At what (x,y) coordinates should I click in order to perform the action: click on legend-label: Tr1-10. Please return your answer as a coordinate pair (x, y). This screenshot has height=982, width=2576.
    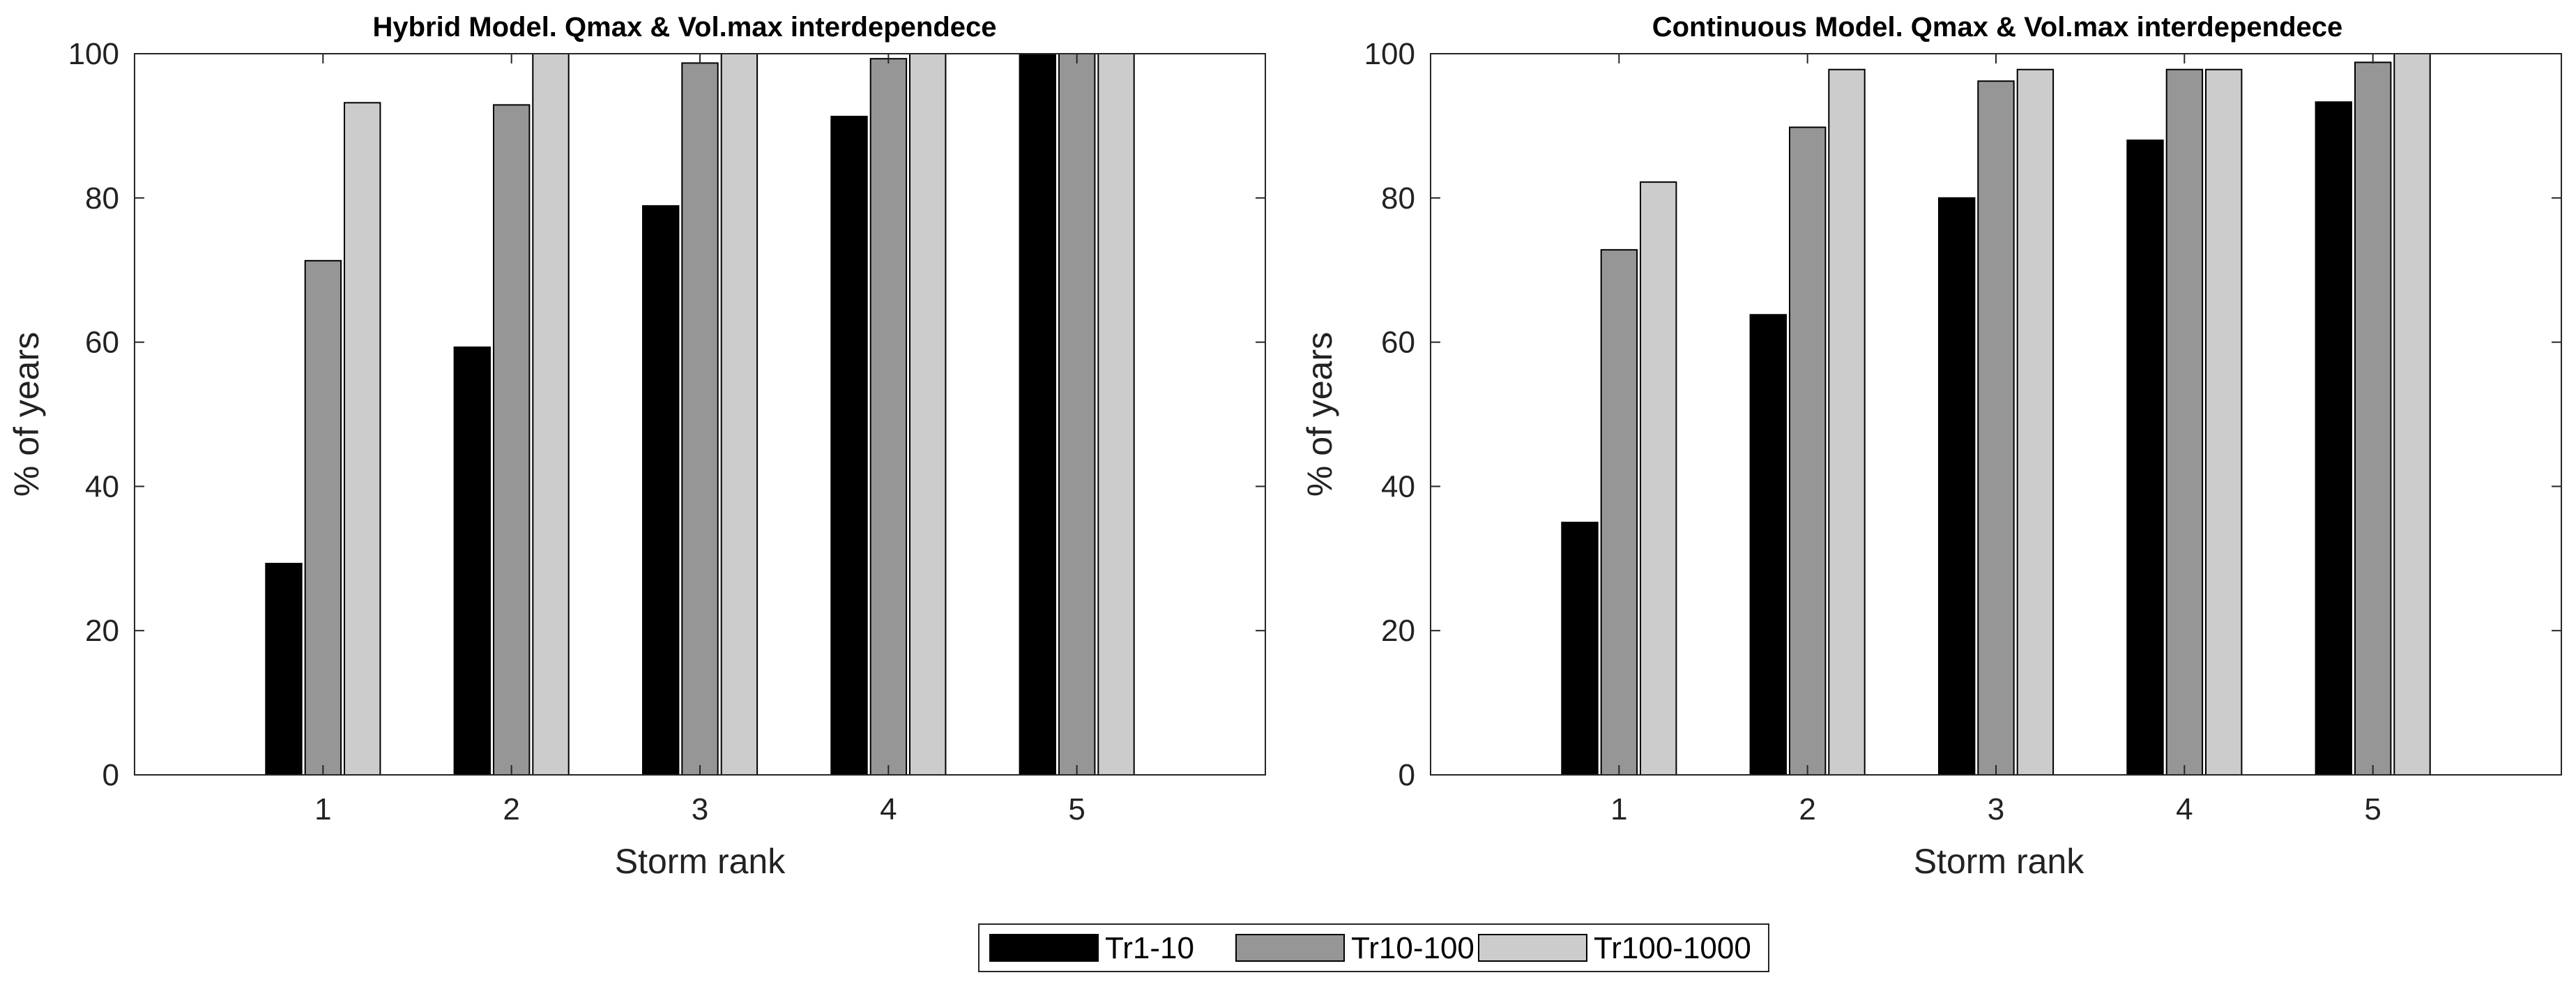
    Looking at the image, I should click on (1149, 948).